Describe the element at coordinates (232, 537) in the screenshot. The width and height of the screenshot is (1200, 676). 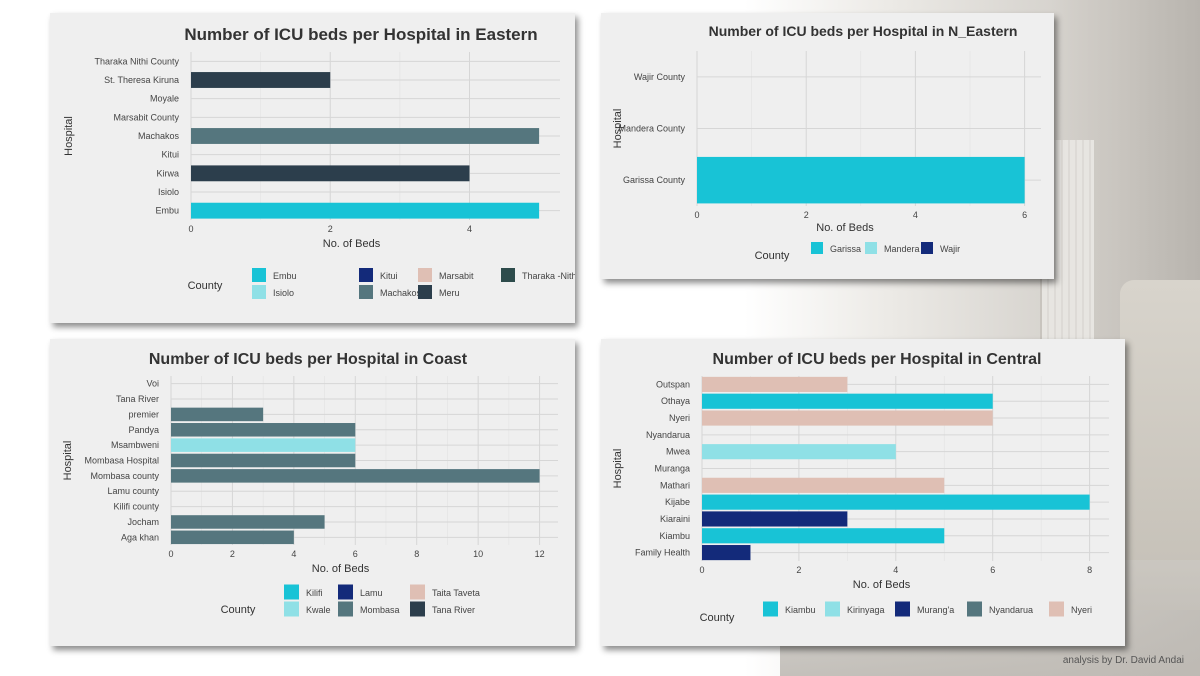
I see `bar-aga-khan` at that location.